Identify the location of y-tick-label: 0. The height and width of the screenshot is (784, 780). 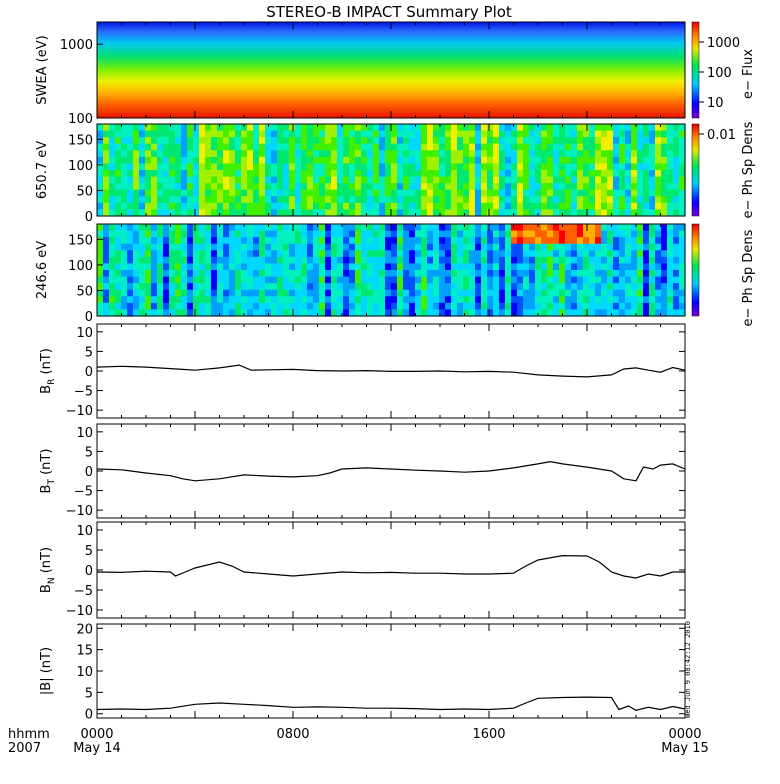
(89, 317).